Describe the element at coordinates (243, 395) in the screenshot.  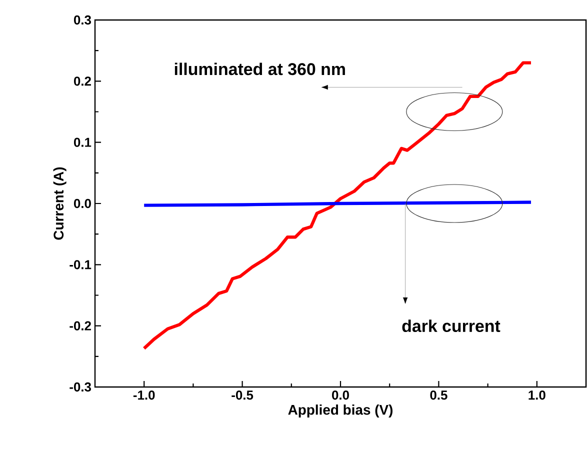
I see `x-tick-label: -0.5` at that location.